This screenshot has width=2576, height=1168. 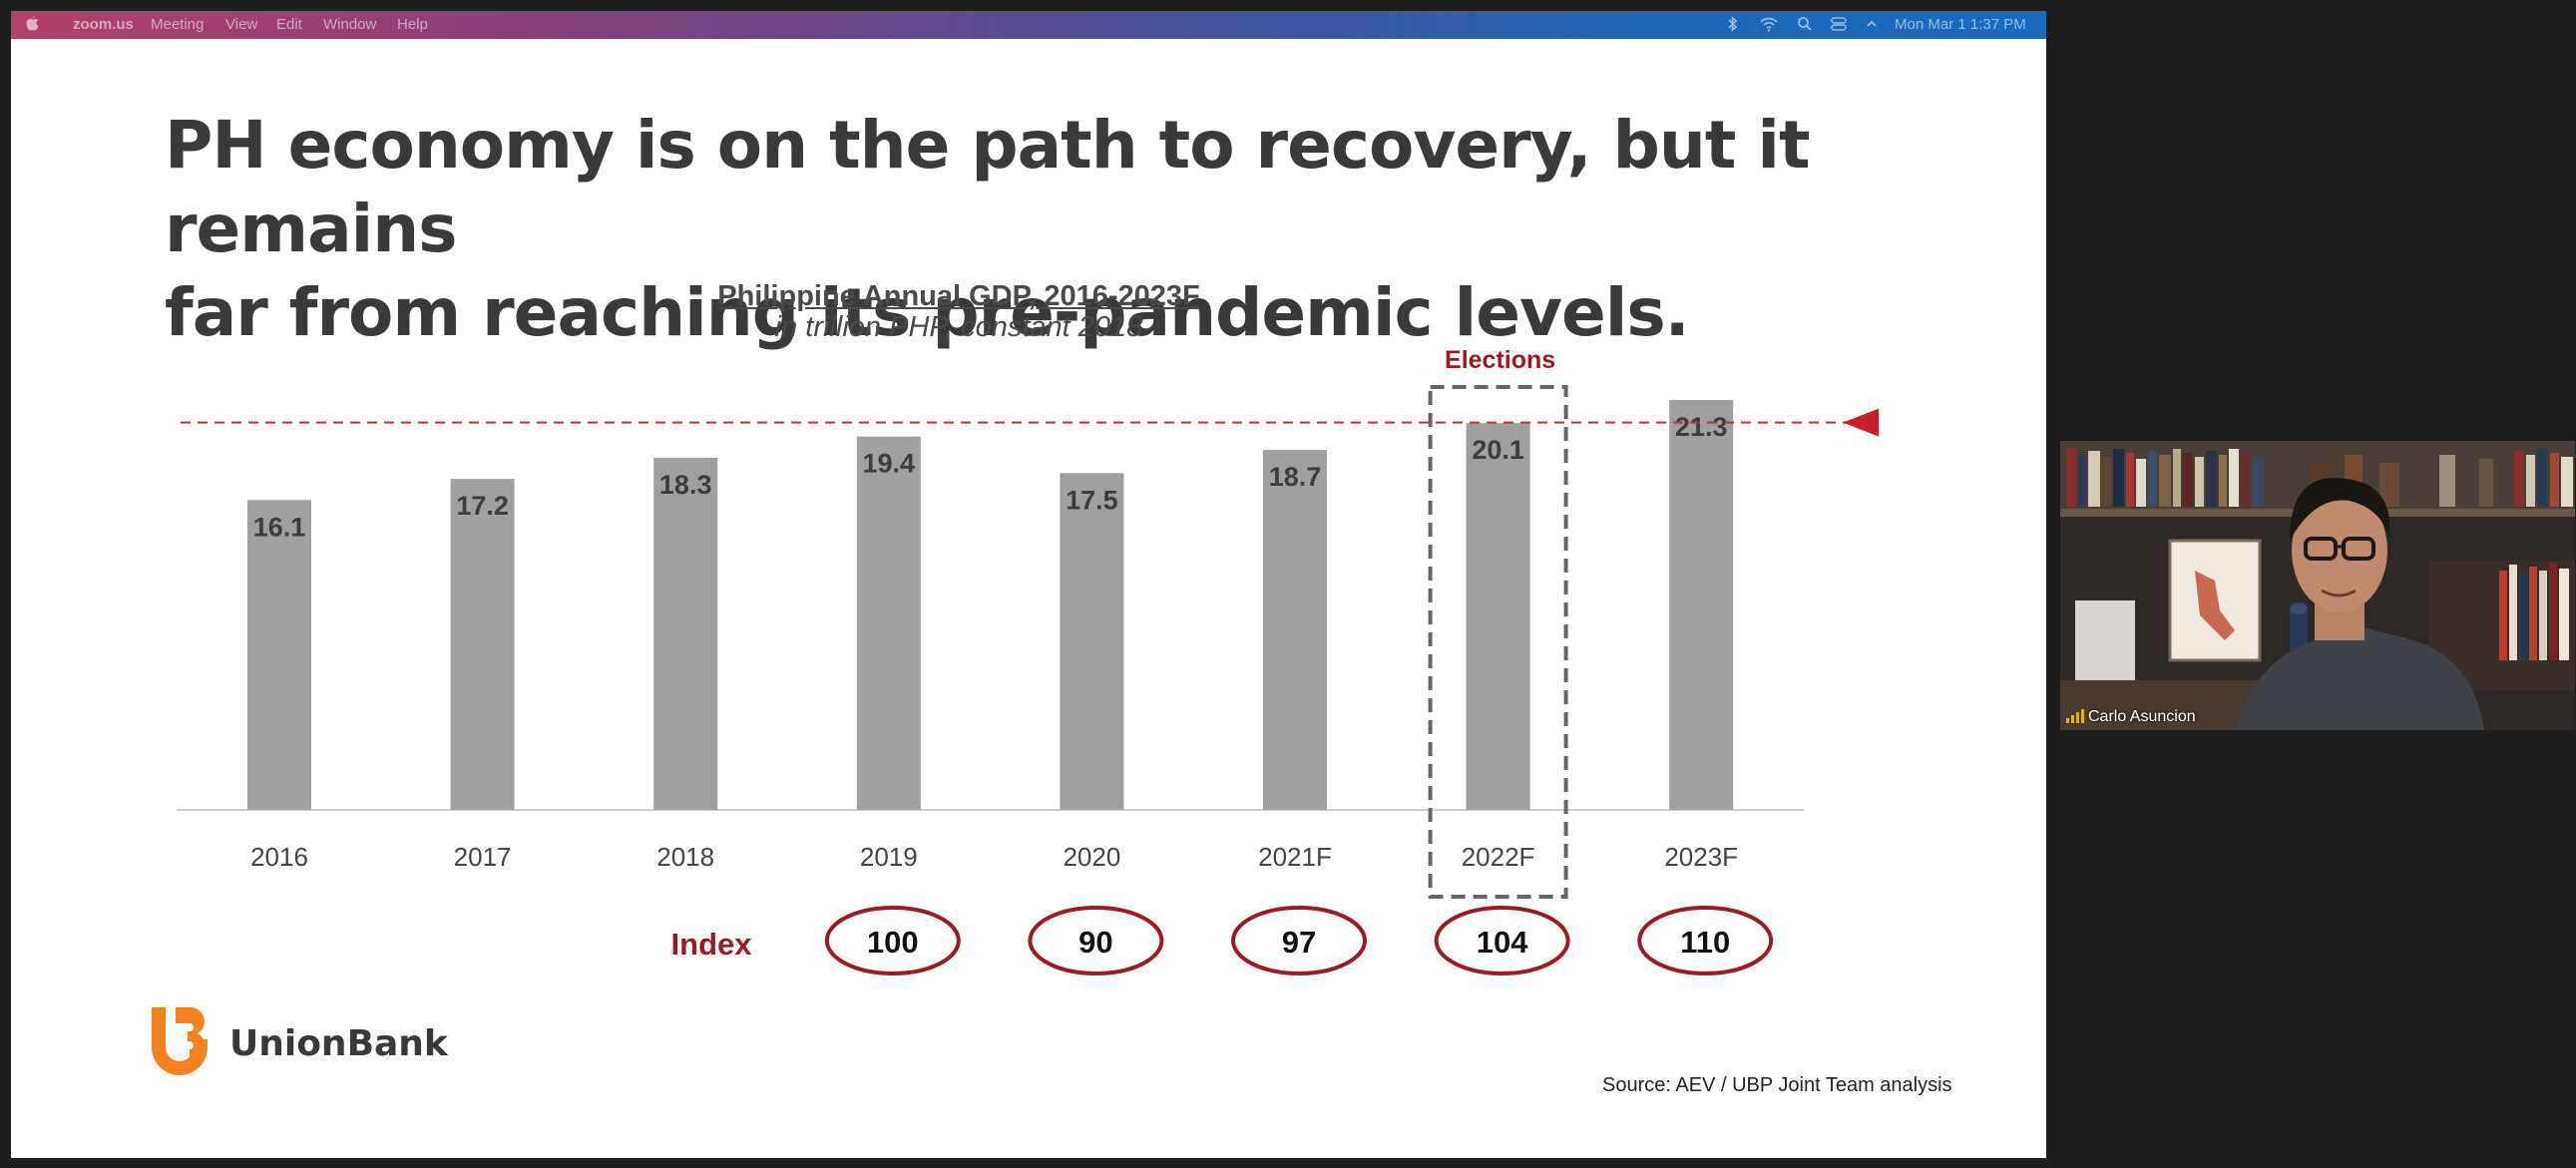 What do you see at coordinates (178, 24) in the screenshot?
I see `menu-meeting: Meeting` at bounding box center [178, 24].